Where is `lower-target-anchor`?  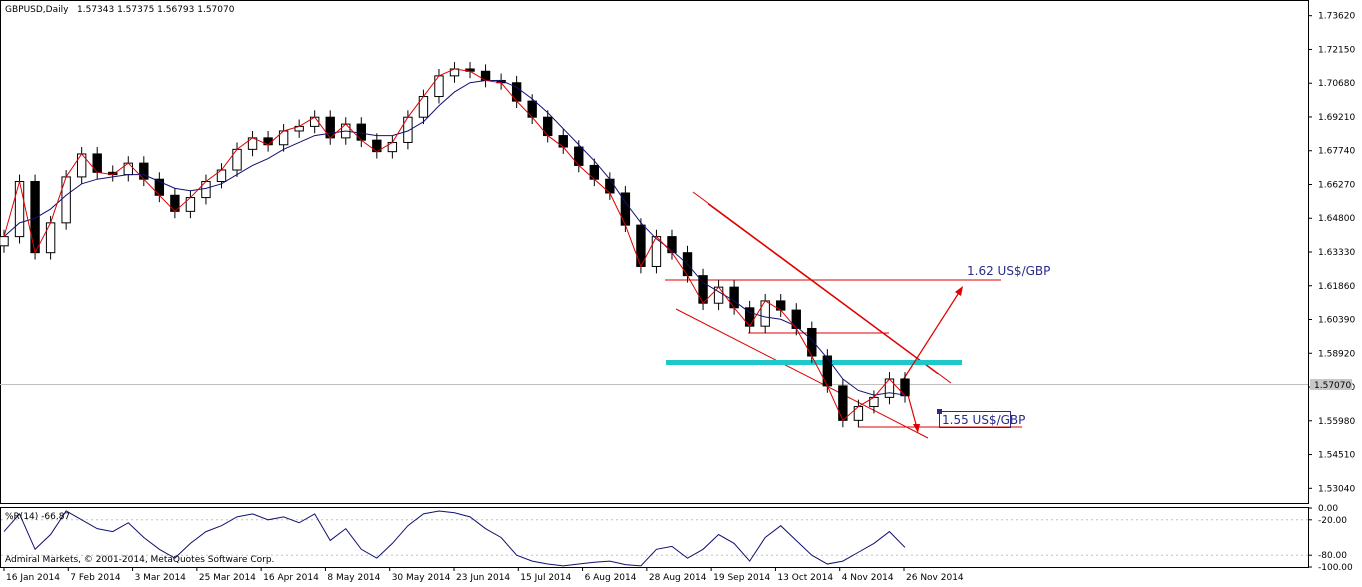 lower-target-anchor is located at coordinates (939, 411).